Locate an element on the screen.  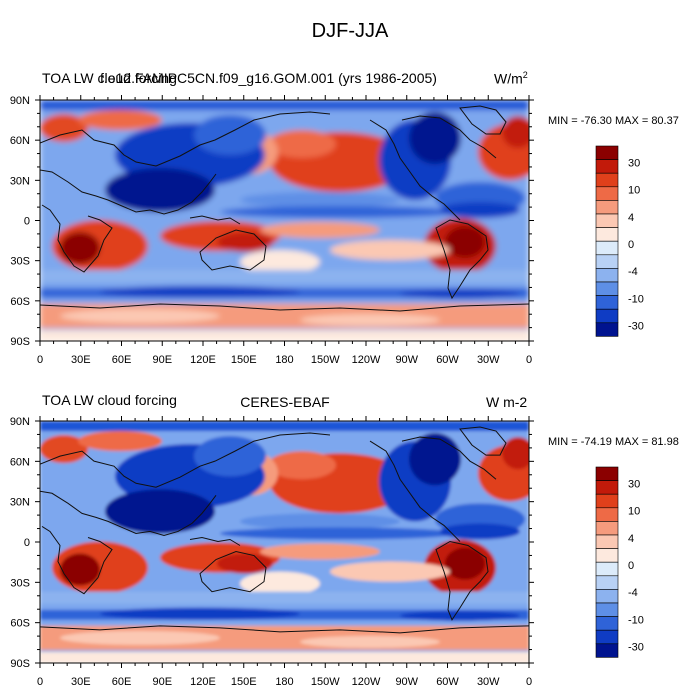
panel-1-lat-label: 90S is located at coordinates (20, 342).